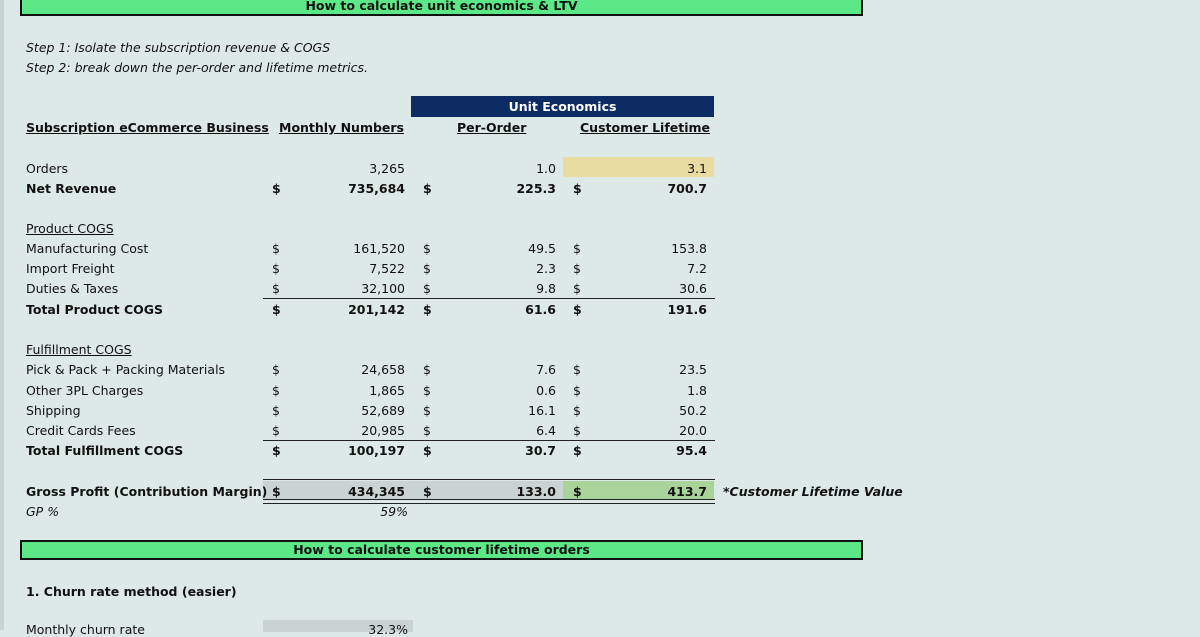 Image resolution: width=1200 pixels, height=637 pixels. What do you see at coordinates (70, 228) in the screenshot?
I see `product-cogs-title: Product COGS` at bounding box center [70, 228].